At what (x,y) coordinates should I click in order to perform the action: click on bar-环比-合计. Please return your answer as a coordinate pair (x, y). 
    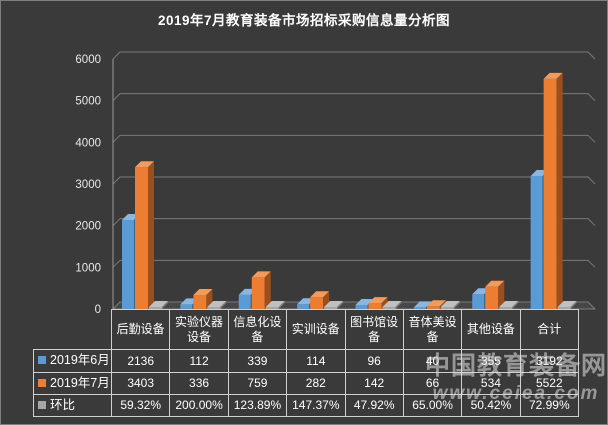
    Looking at the image, I should click on (567, 305).